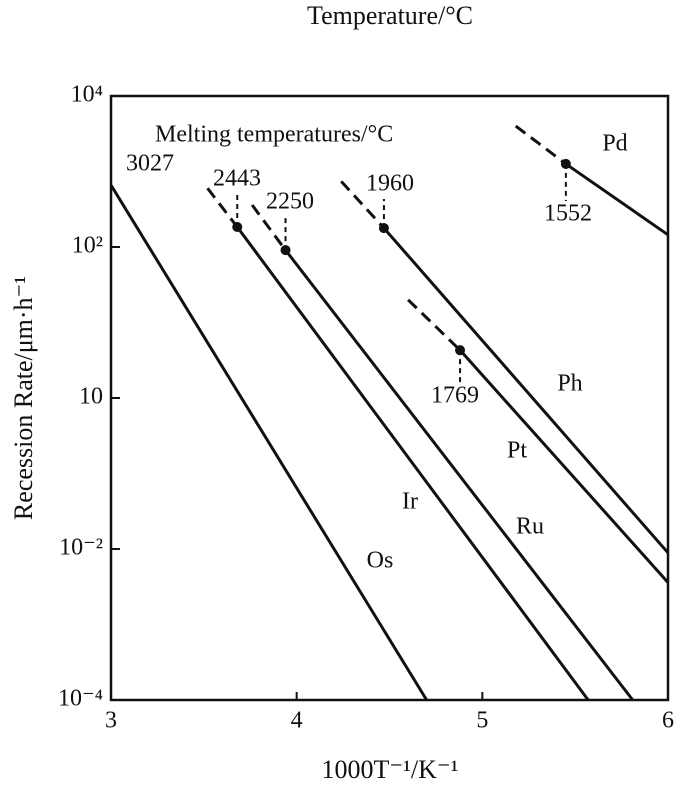  What do you see at coordinates (80, 699) in the screenshot?
I see `y-tick-label: 10⁻⁴` at bounding box center [80, 699].